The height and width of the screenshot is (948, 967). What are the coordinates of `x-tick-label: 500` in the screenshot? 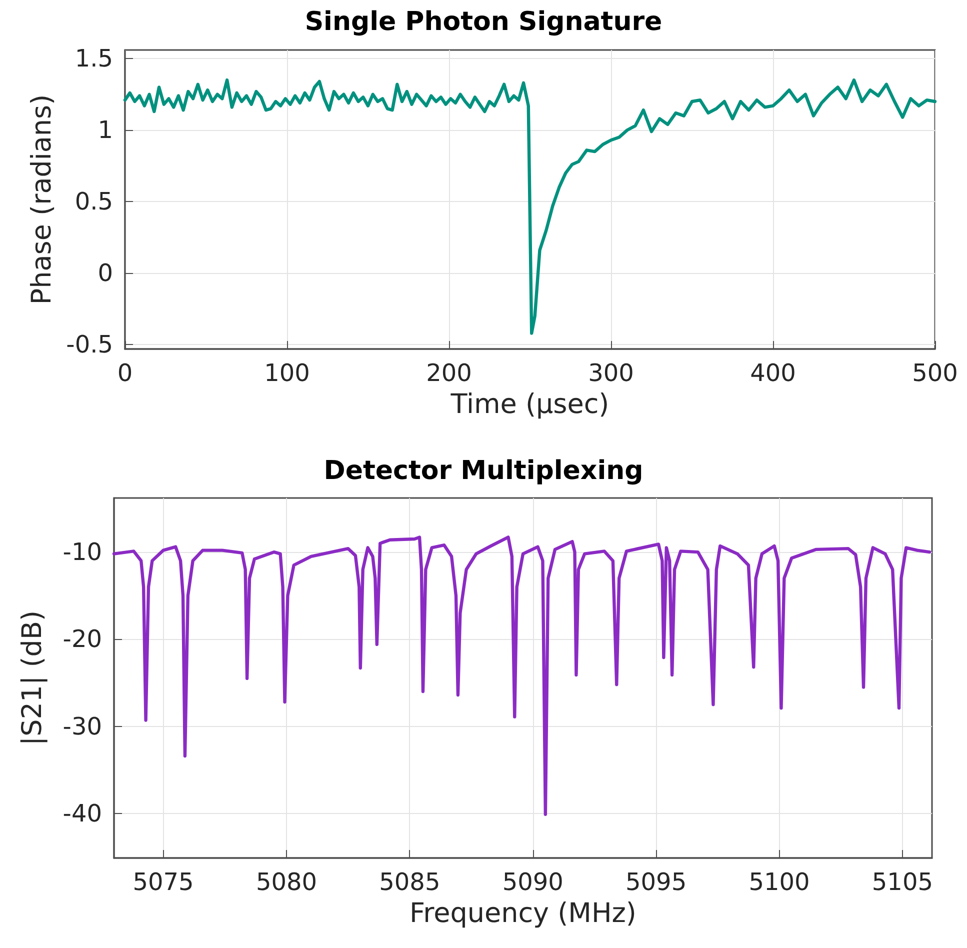 It's located at (935, 373).